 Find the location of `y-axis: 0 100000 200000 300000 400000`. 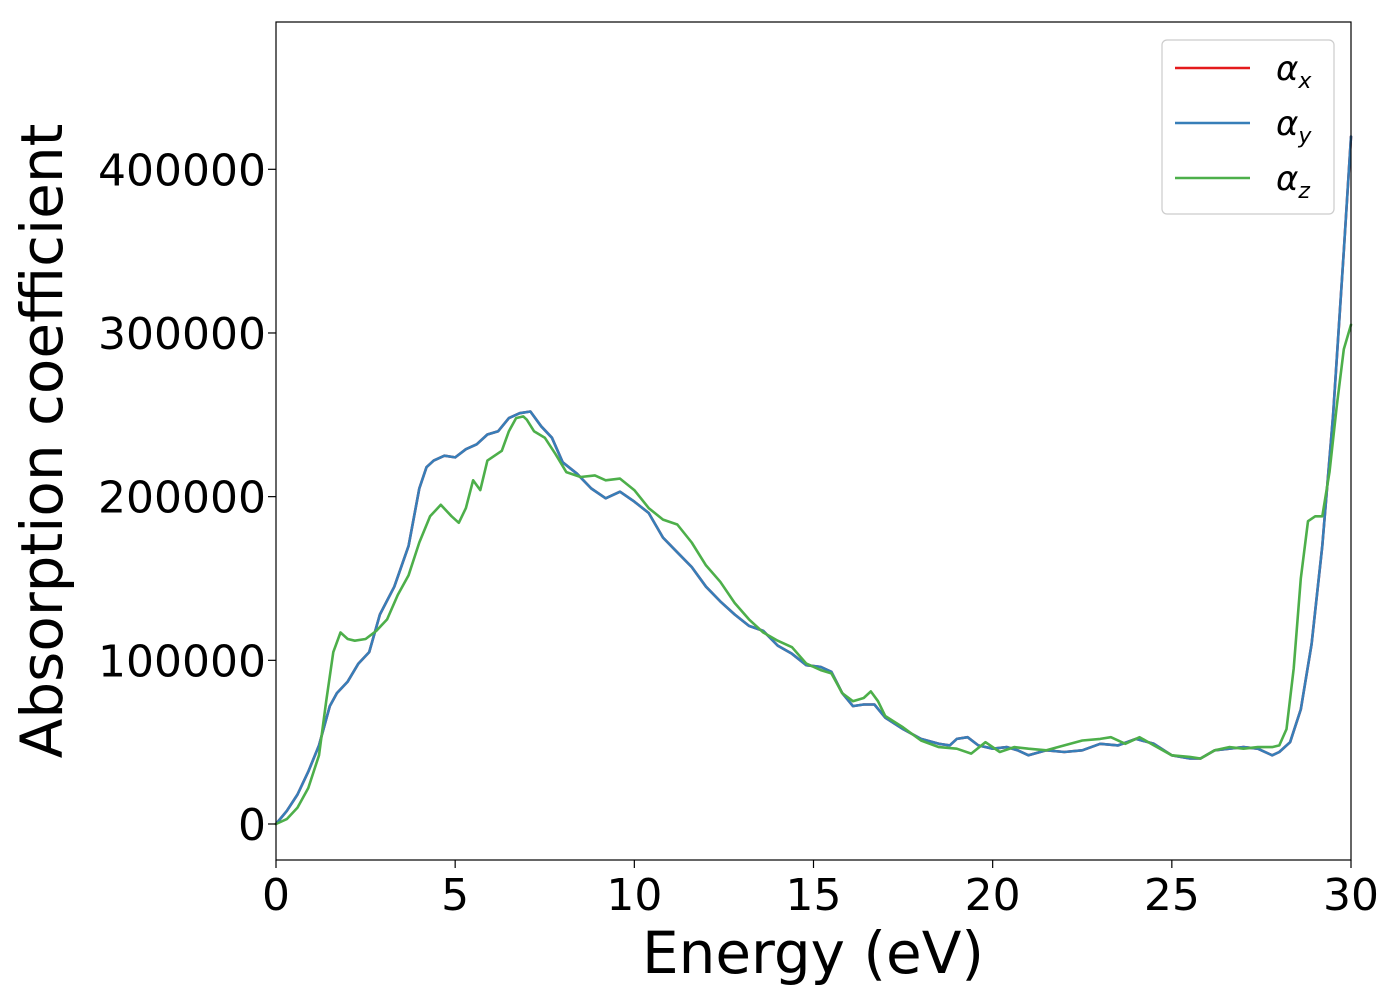

y-axis: 0 100000 200000 300000 400000 is located at coordinates (187, 498).